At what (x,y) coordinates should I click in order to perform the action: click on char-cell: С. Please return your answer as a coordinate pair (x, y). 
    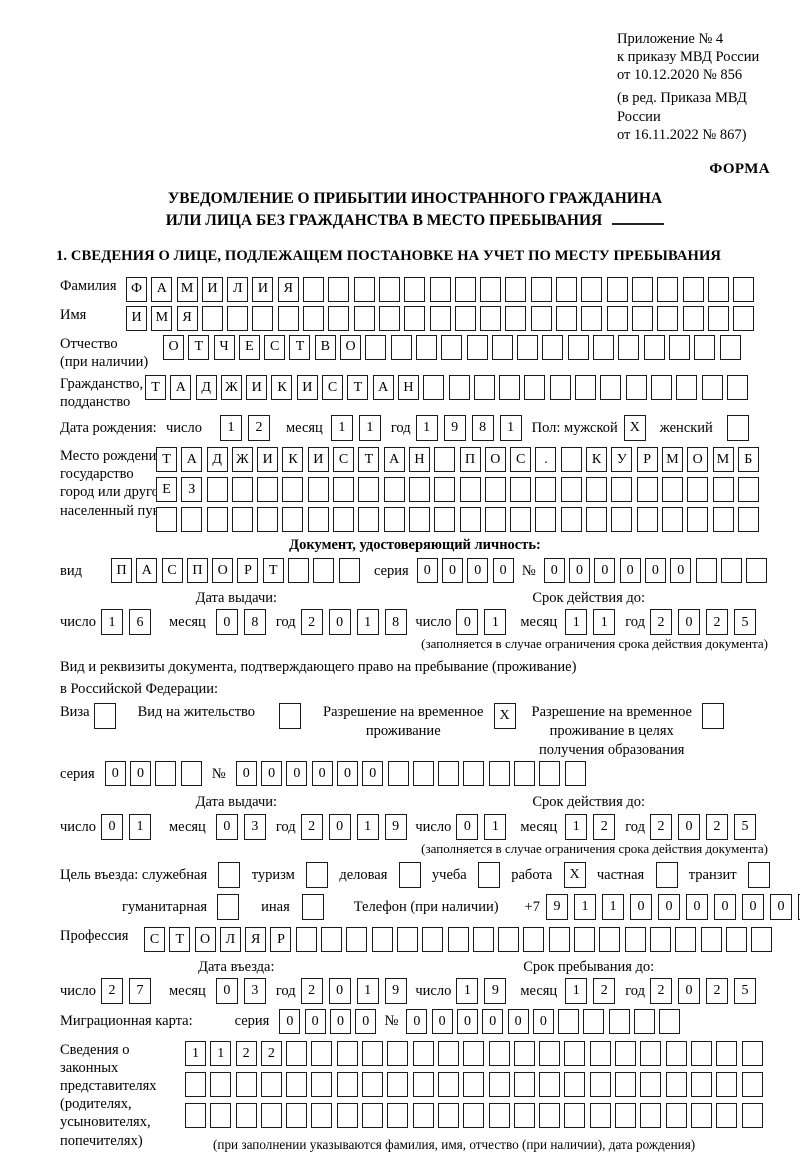
    Looking at the image, I should click on (172, 571).